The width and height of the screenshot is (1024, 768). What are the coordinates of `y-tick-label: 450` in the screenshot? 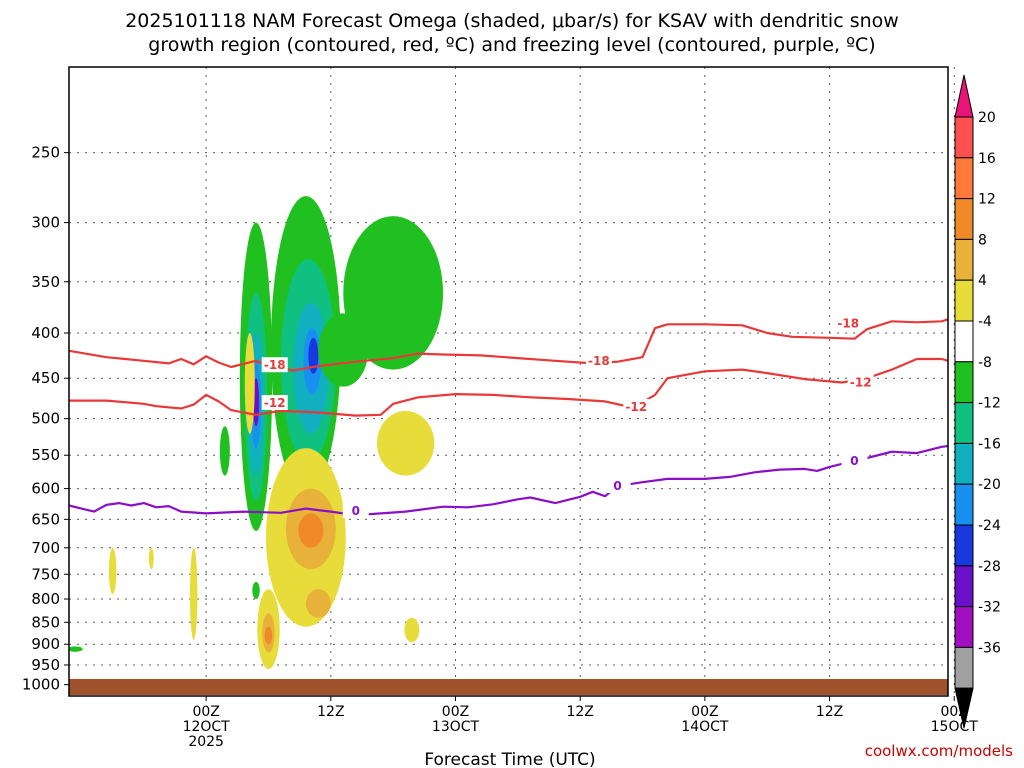 It's located at (45, 378).